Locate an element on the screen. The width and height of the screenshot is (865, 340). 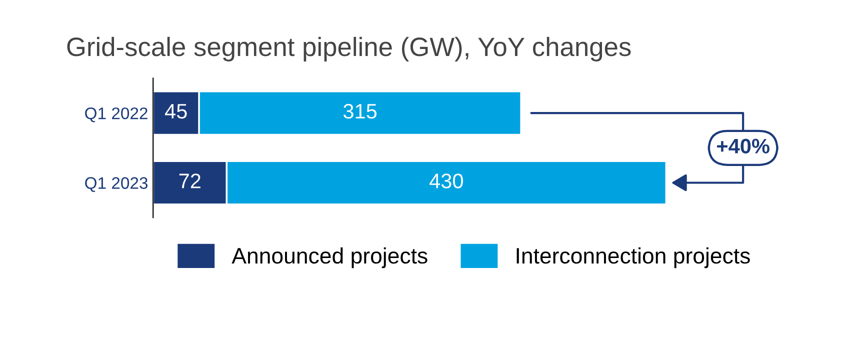
data-label: 430 is located at coordinates (446, 181).